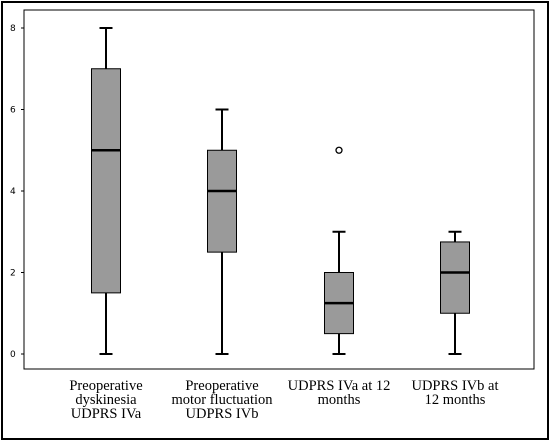 The height and width of the screenshot is (441, 550). I want to click on category-label: UDPRS IVa, so click(106, 414).